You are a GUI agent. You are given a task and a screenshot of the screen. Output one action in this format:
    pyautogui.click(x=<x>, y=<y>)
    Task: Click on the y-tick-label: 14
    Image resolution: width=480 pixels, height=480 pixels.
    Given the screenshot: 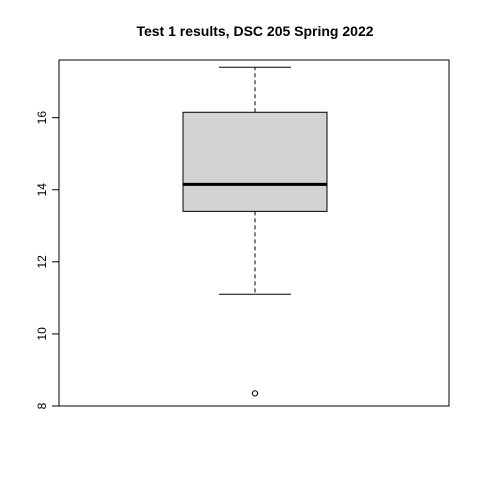 What is the action you would take?
    pyautogui.click(x=42, y=190)
    